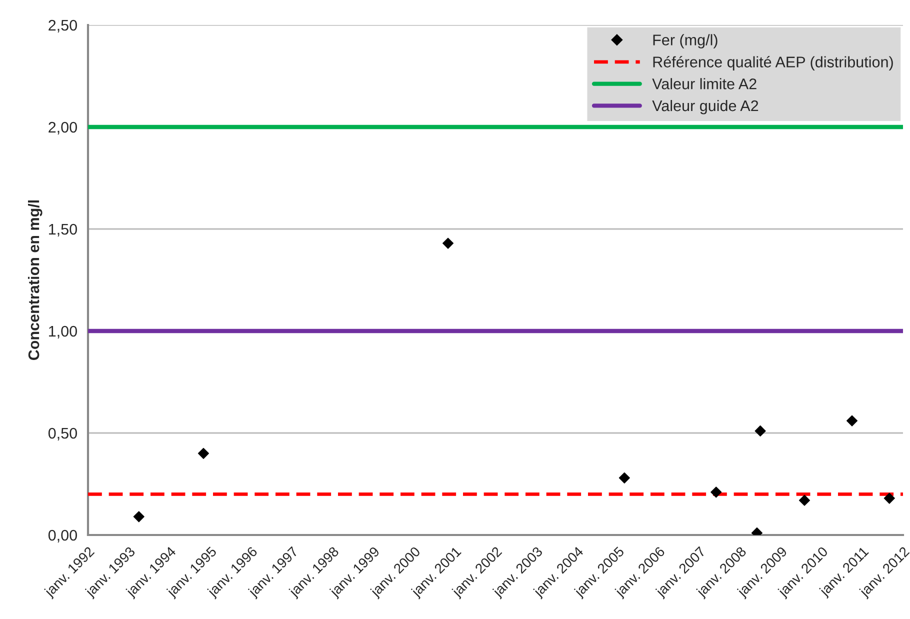 This screenshot has height=619, width=910. I want to click on legend-label: Fer (mg/l), so click(685, 41).